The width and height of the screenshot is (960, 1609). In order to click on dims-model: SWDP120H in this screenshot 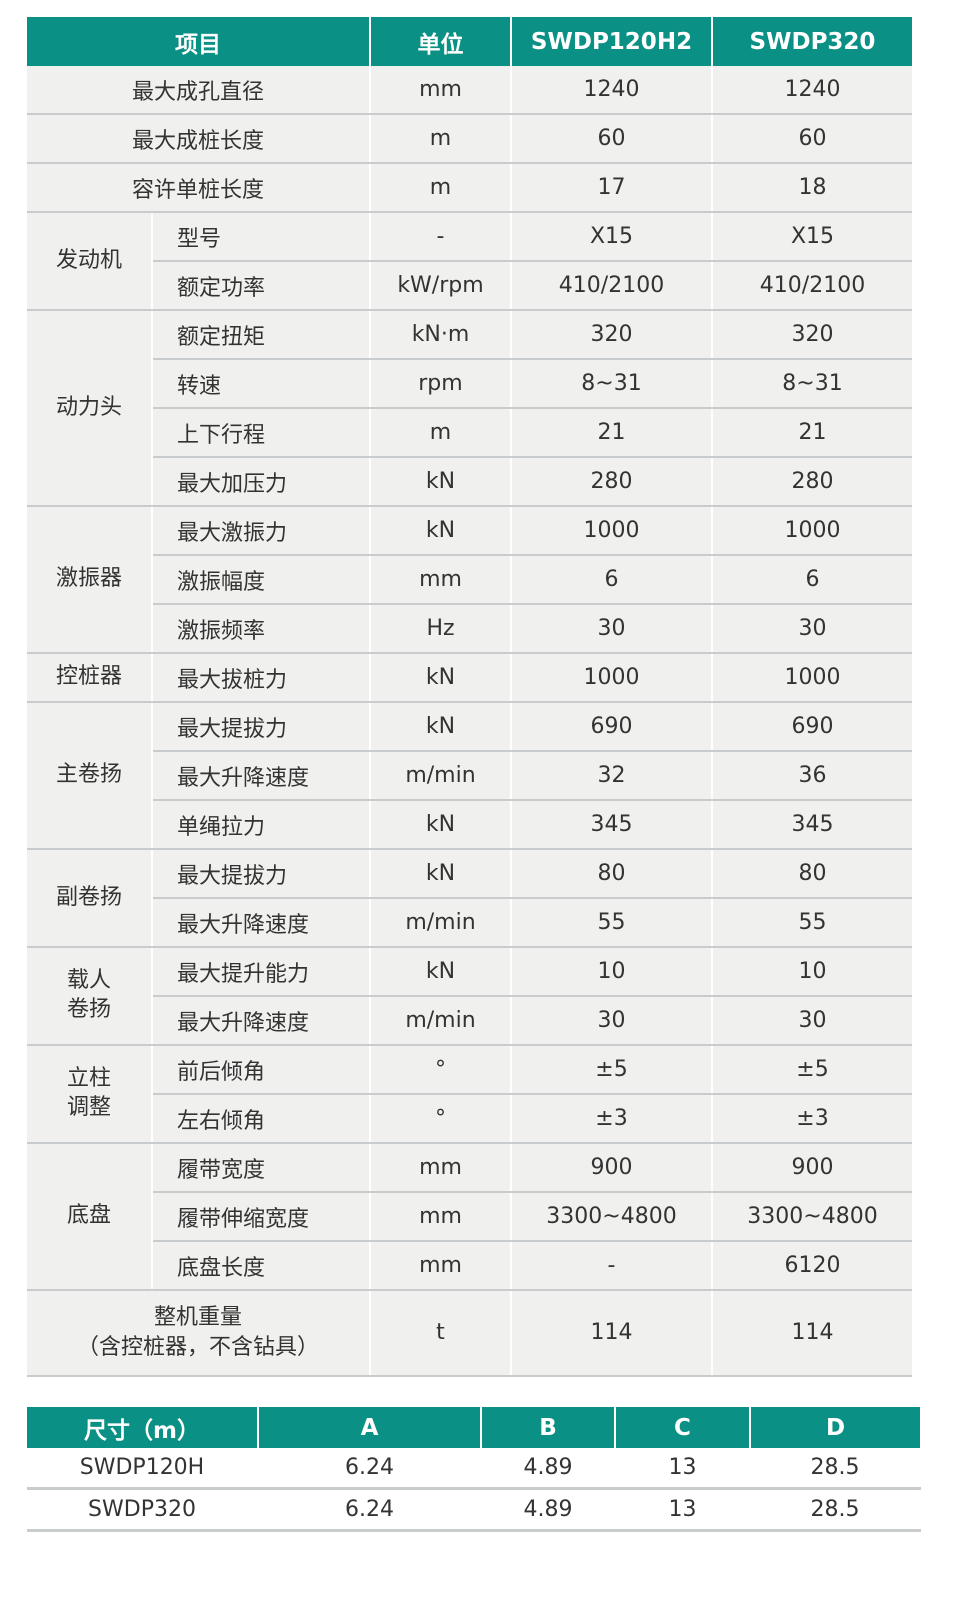, I will do `click(143, 1469)`.